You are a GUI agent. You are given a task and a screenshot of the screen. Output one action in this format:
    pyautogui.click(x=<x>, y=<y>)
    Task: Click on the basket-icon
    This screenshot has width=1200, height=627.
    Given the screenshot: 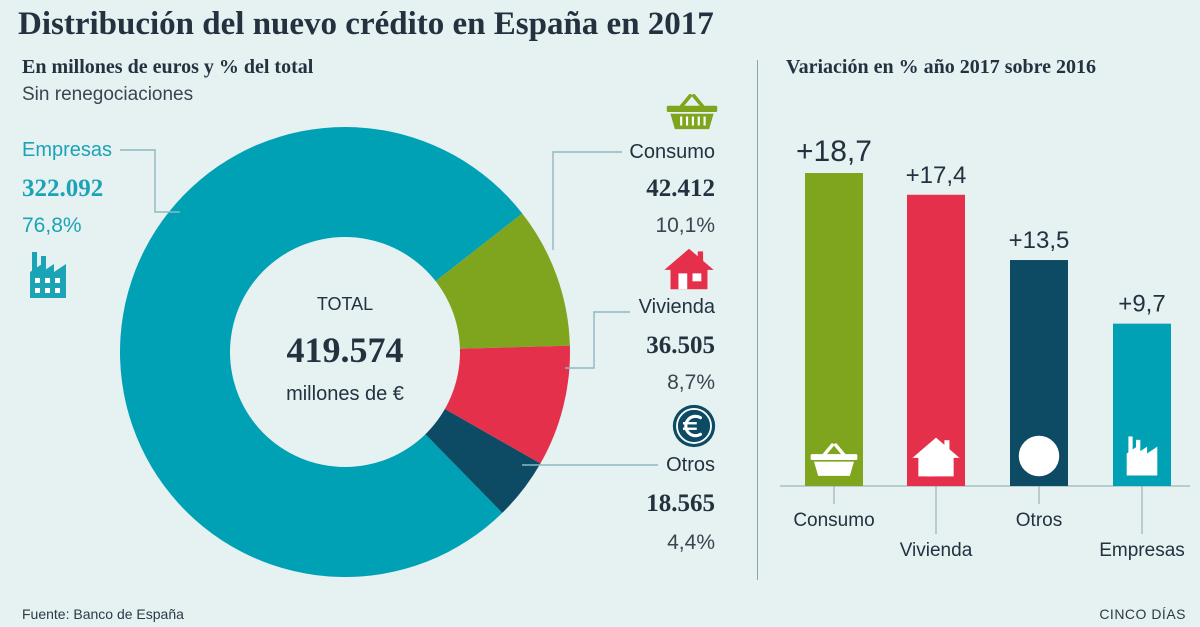 What is the action you would take?
    pyautogui.click(x=692, y=112)
    